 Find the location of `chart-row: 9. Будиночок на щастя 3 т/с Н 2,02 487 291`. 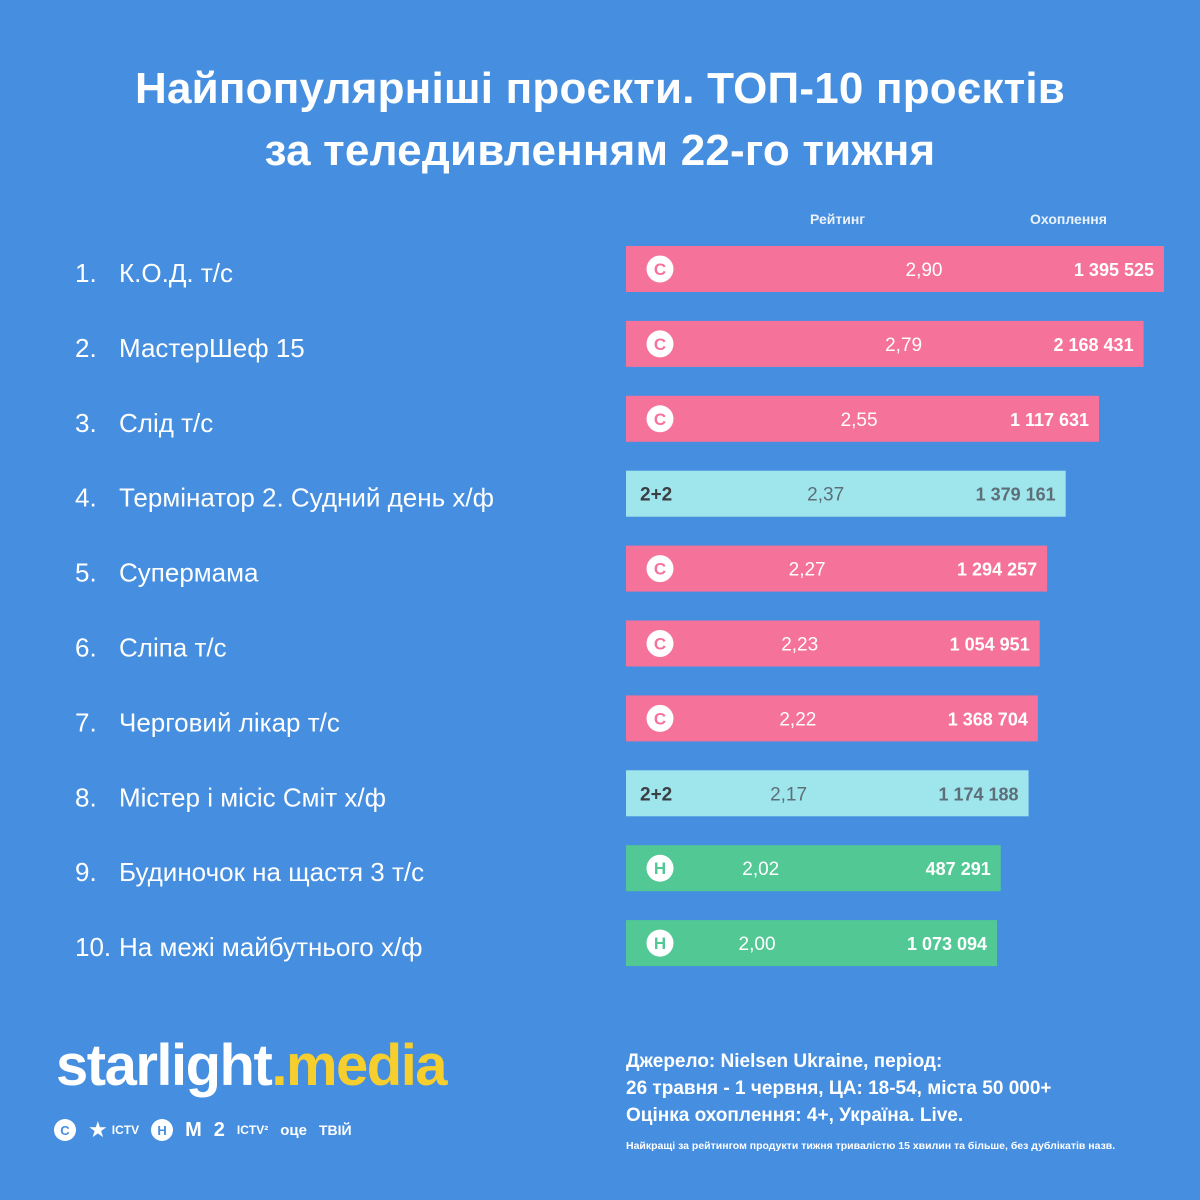

chart-row: 9. Будиночок на щастя 3 т/с Н 2,02 487 291 is located at coordinates (538, 868).